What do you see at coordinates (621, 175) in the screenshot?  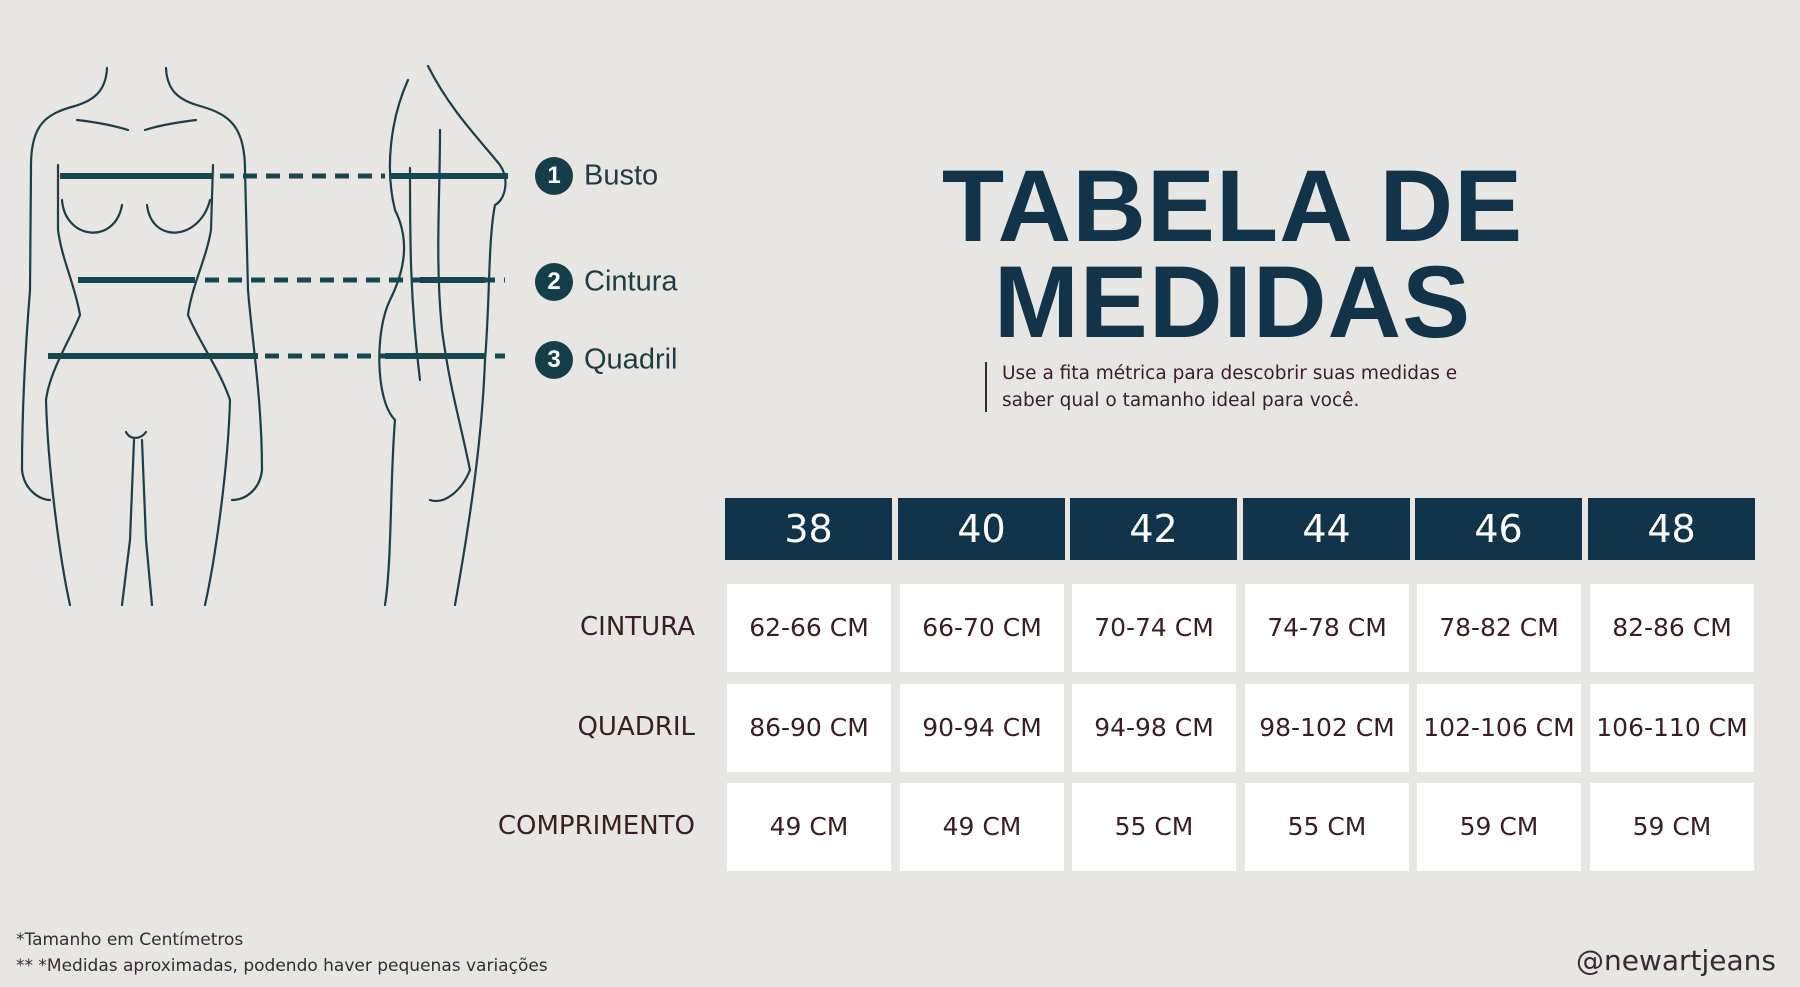 I see `legend-label-busto: Busto` at bounding box center [621, 175].